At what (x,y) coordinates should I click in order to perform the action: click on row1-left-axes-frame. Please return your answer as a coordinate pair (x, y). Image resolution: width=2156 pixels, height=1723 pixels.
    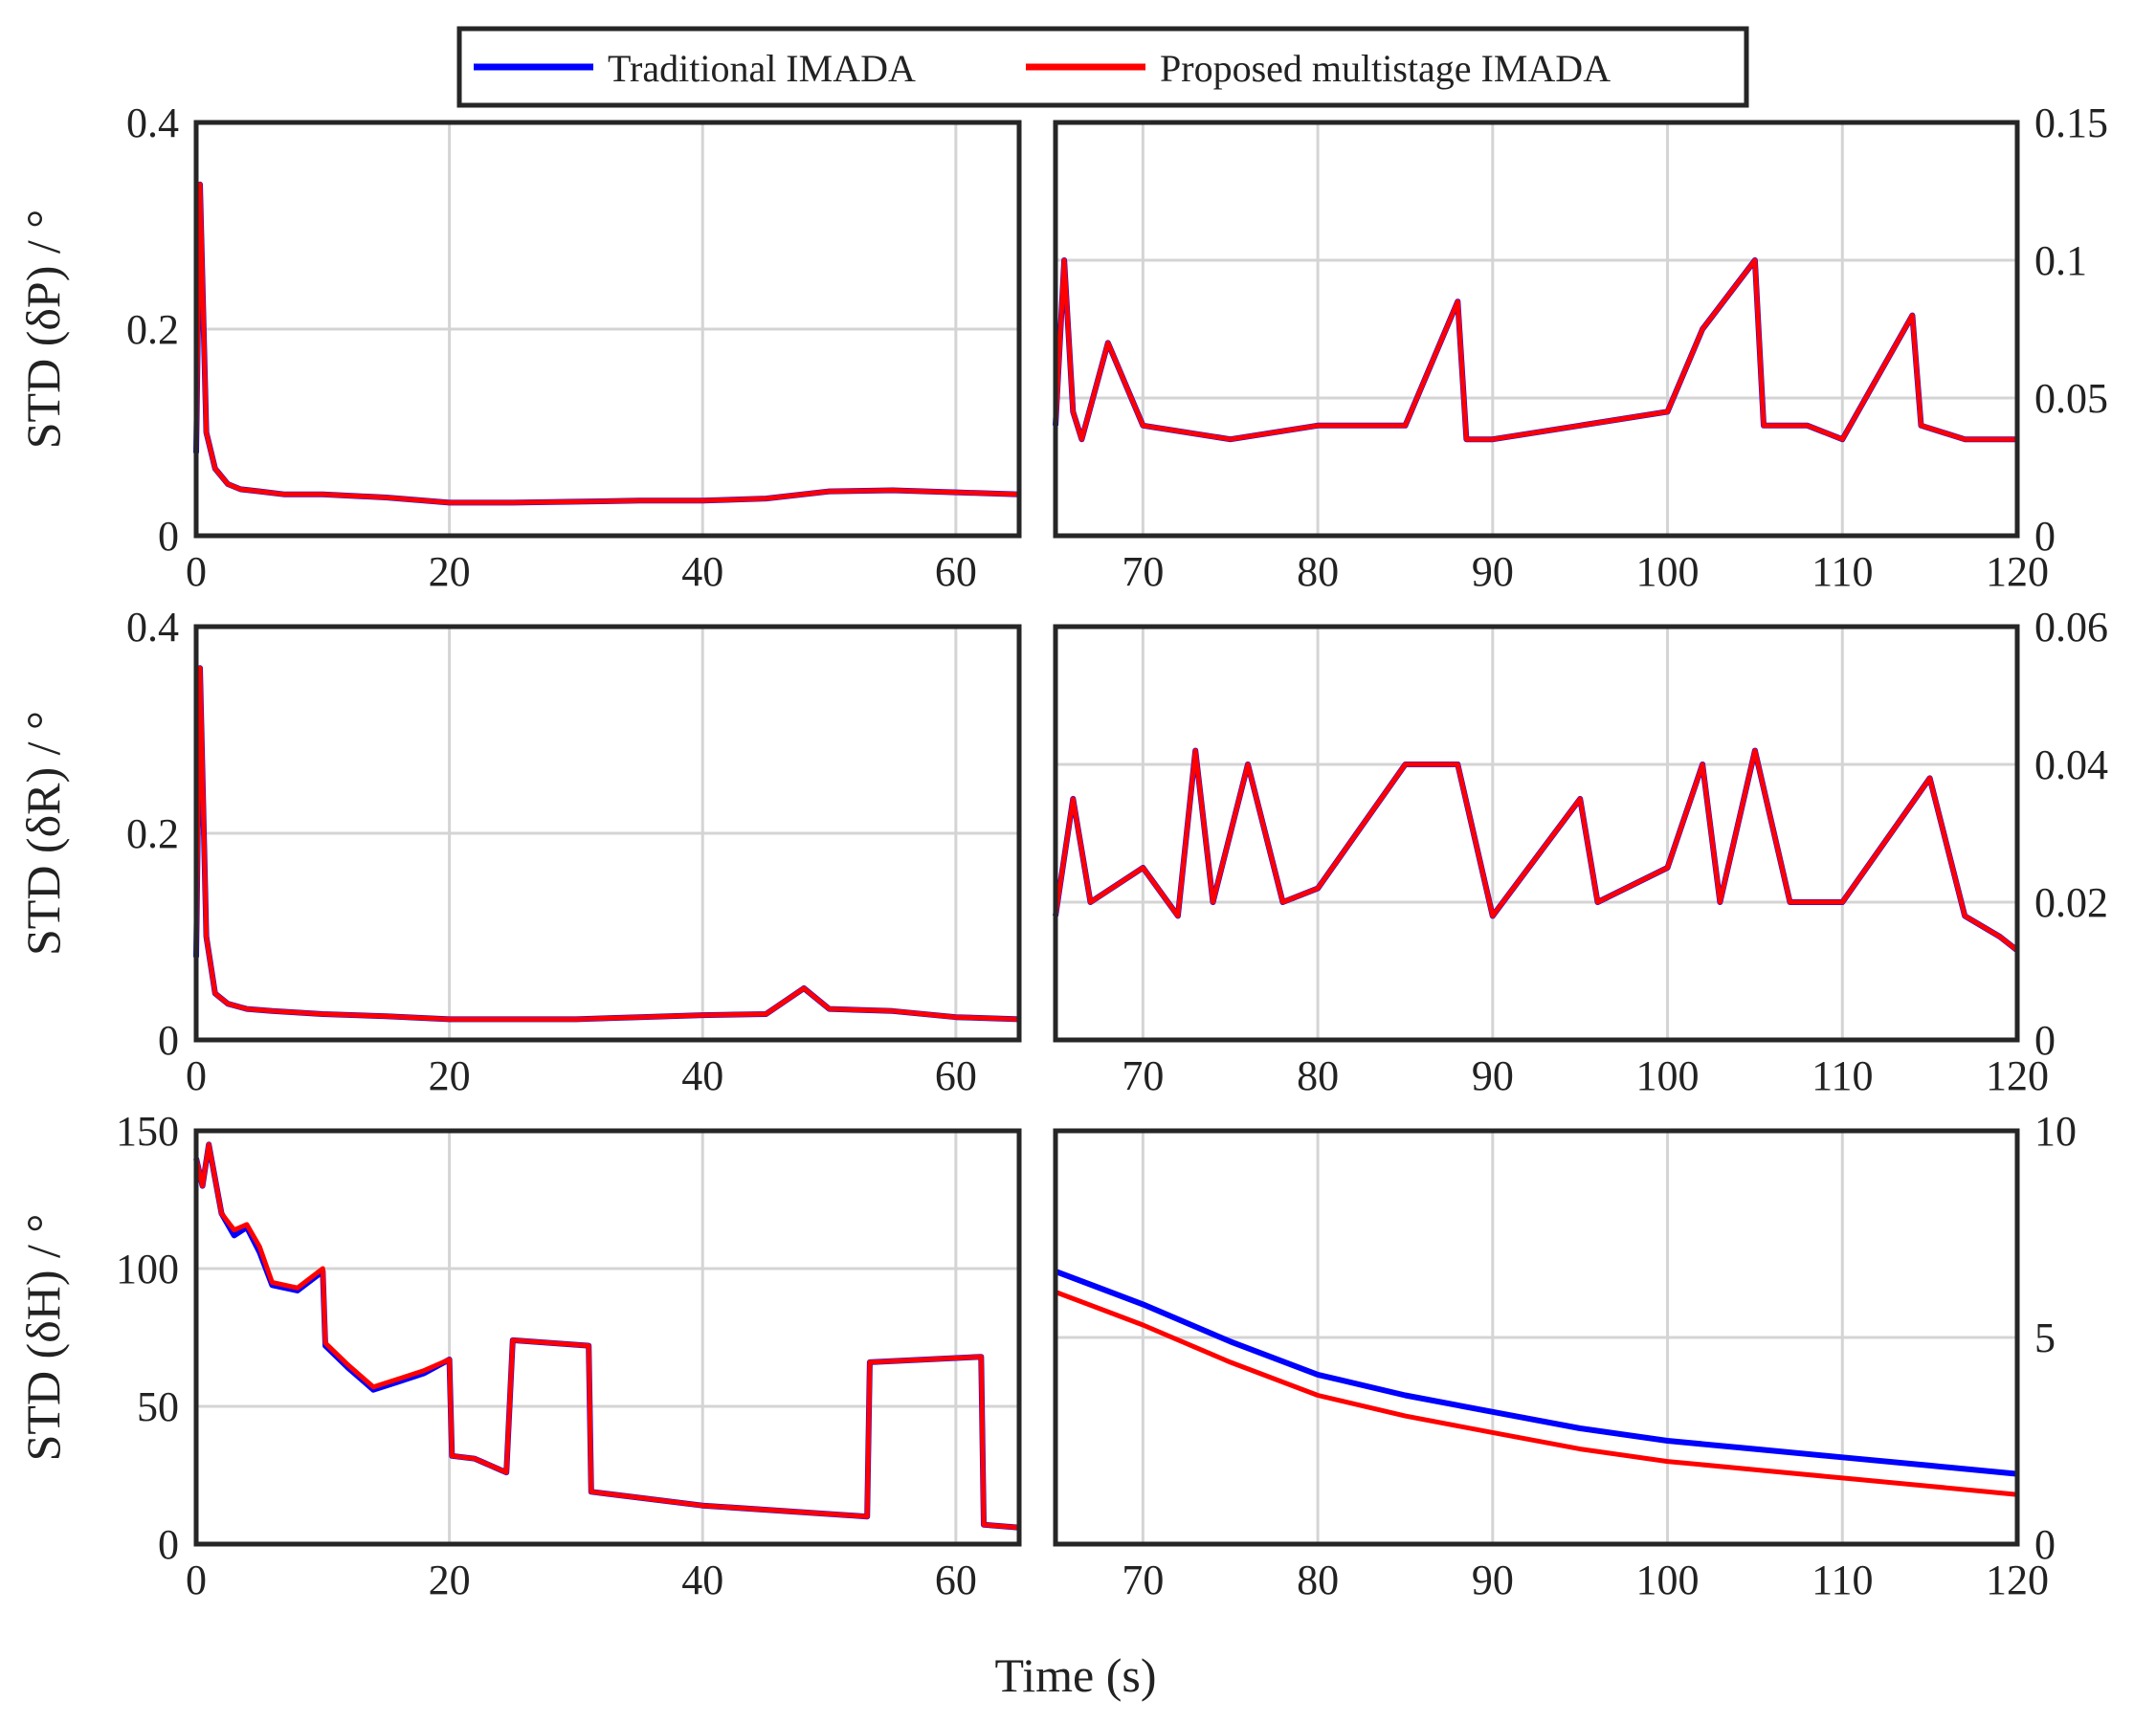
    Looking at the image, I should click on (607, 329).